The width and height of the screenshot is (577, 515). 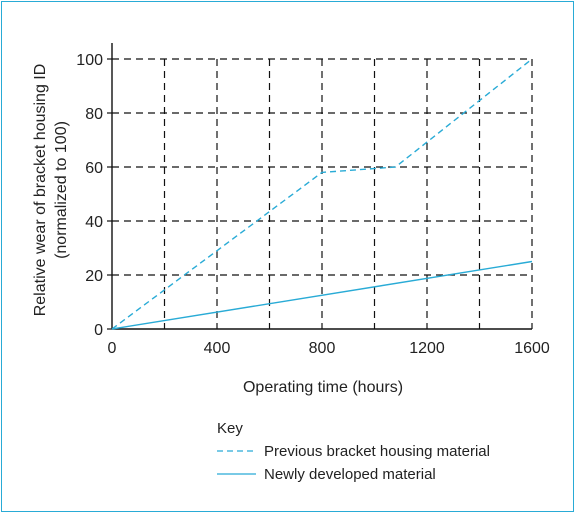 What do you see at coordinates (94, 276) in the screenshot?
I see `y-tick-label-20: 20` at bounding box center [94, 276].